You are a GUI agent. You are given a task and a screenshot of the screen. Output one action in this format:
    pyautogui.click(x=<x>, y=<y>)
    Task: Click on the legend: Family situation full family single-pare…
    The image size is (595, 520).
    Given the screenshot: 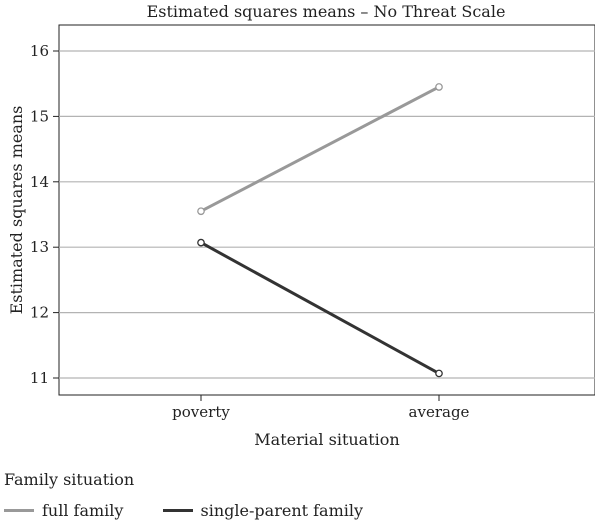 What is the action you would take?
    pyautogui.click(x=200, y=495)
    